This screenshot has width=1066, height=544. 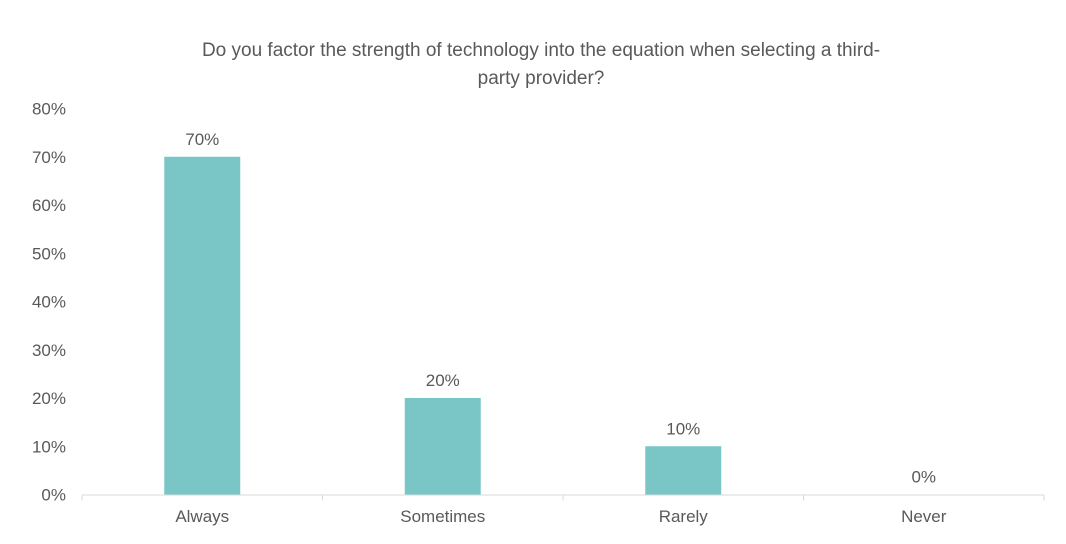 I want to click on data-label: 10%, so click(x=683, y=428).